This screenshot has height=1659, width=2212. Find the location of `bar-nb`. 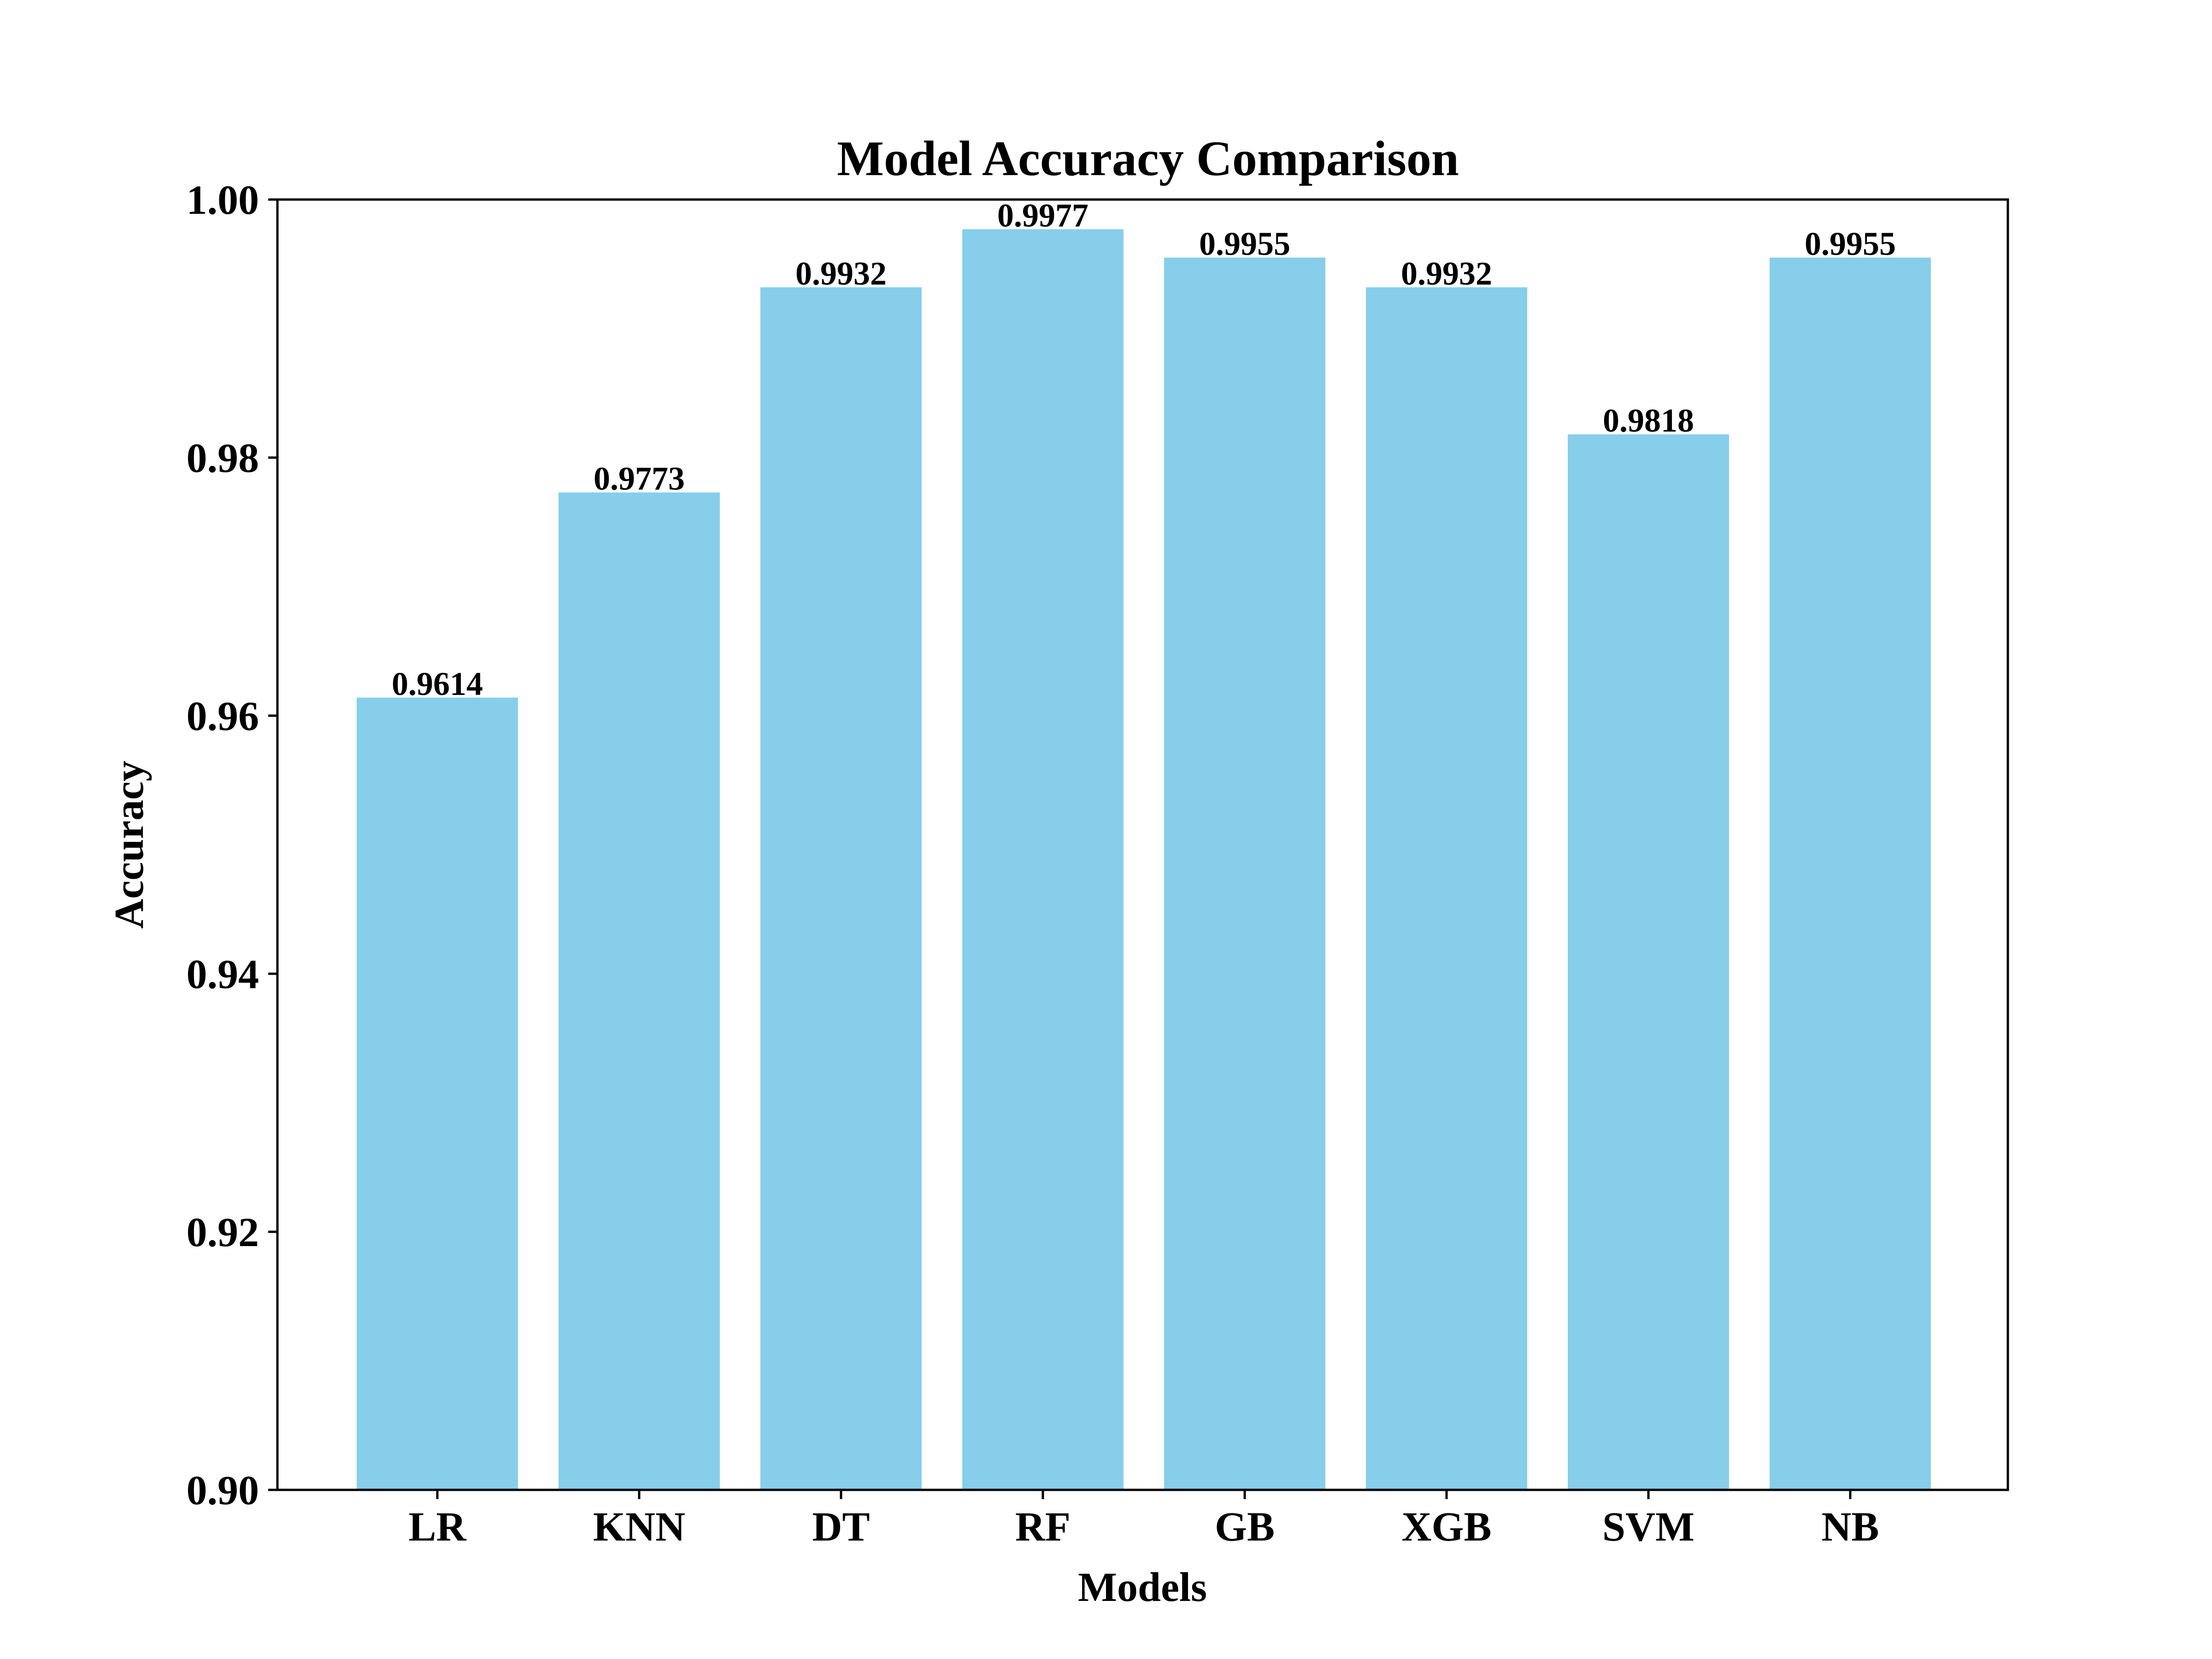

bar-nb is located at coordinates (1850, 874).